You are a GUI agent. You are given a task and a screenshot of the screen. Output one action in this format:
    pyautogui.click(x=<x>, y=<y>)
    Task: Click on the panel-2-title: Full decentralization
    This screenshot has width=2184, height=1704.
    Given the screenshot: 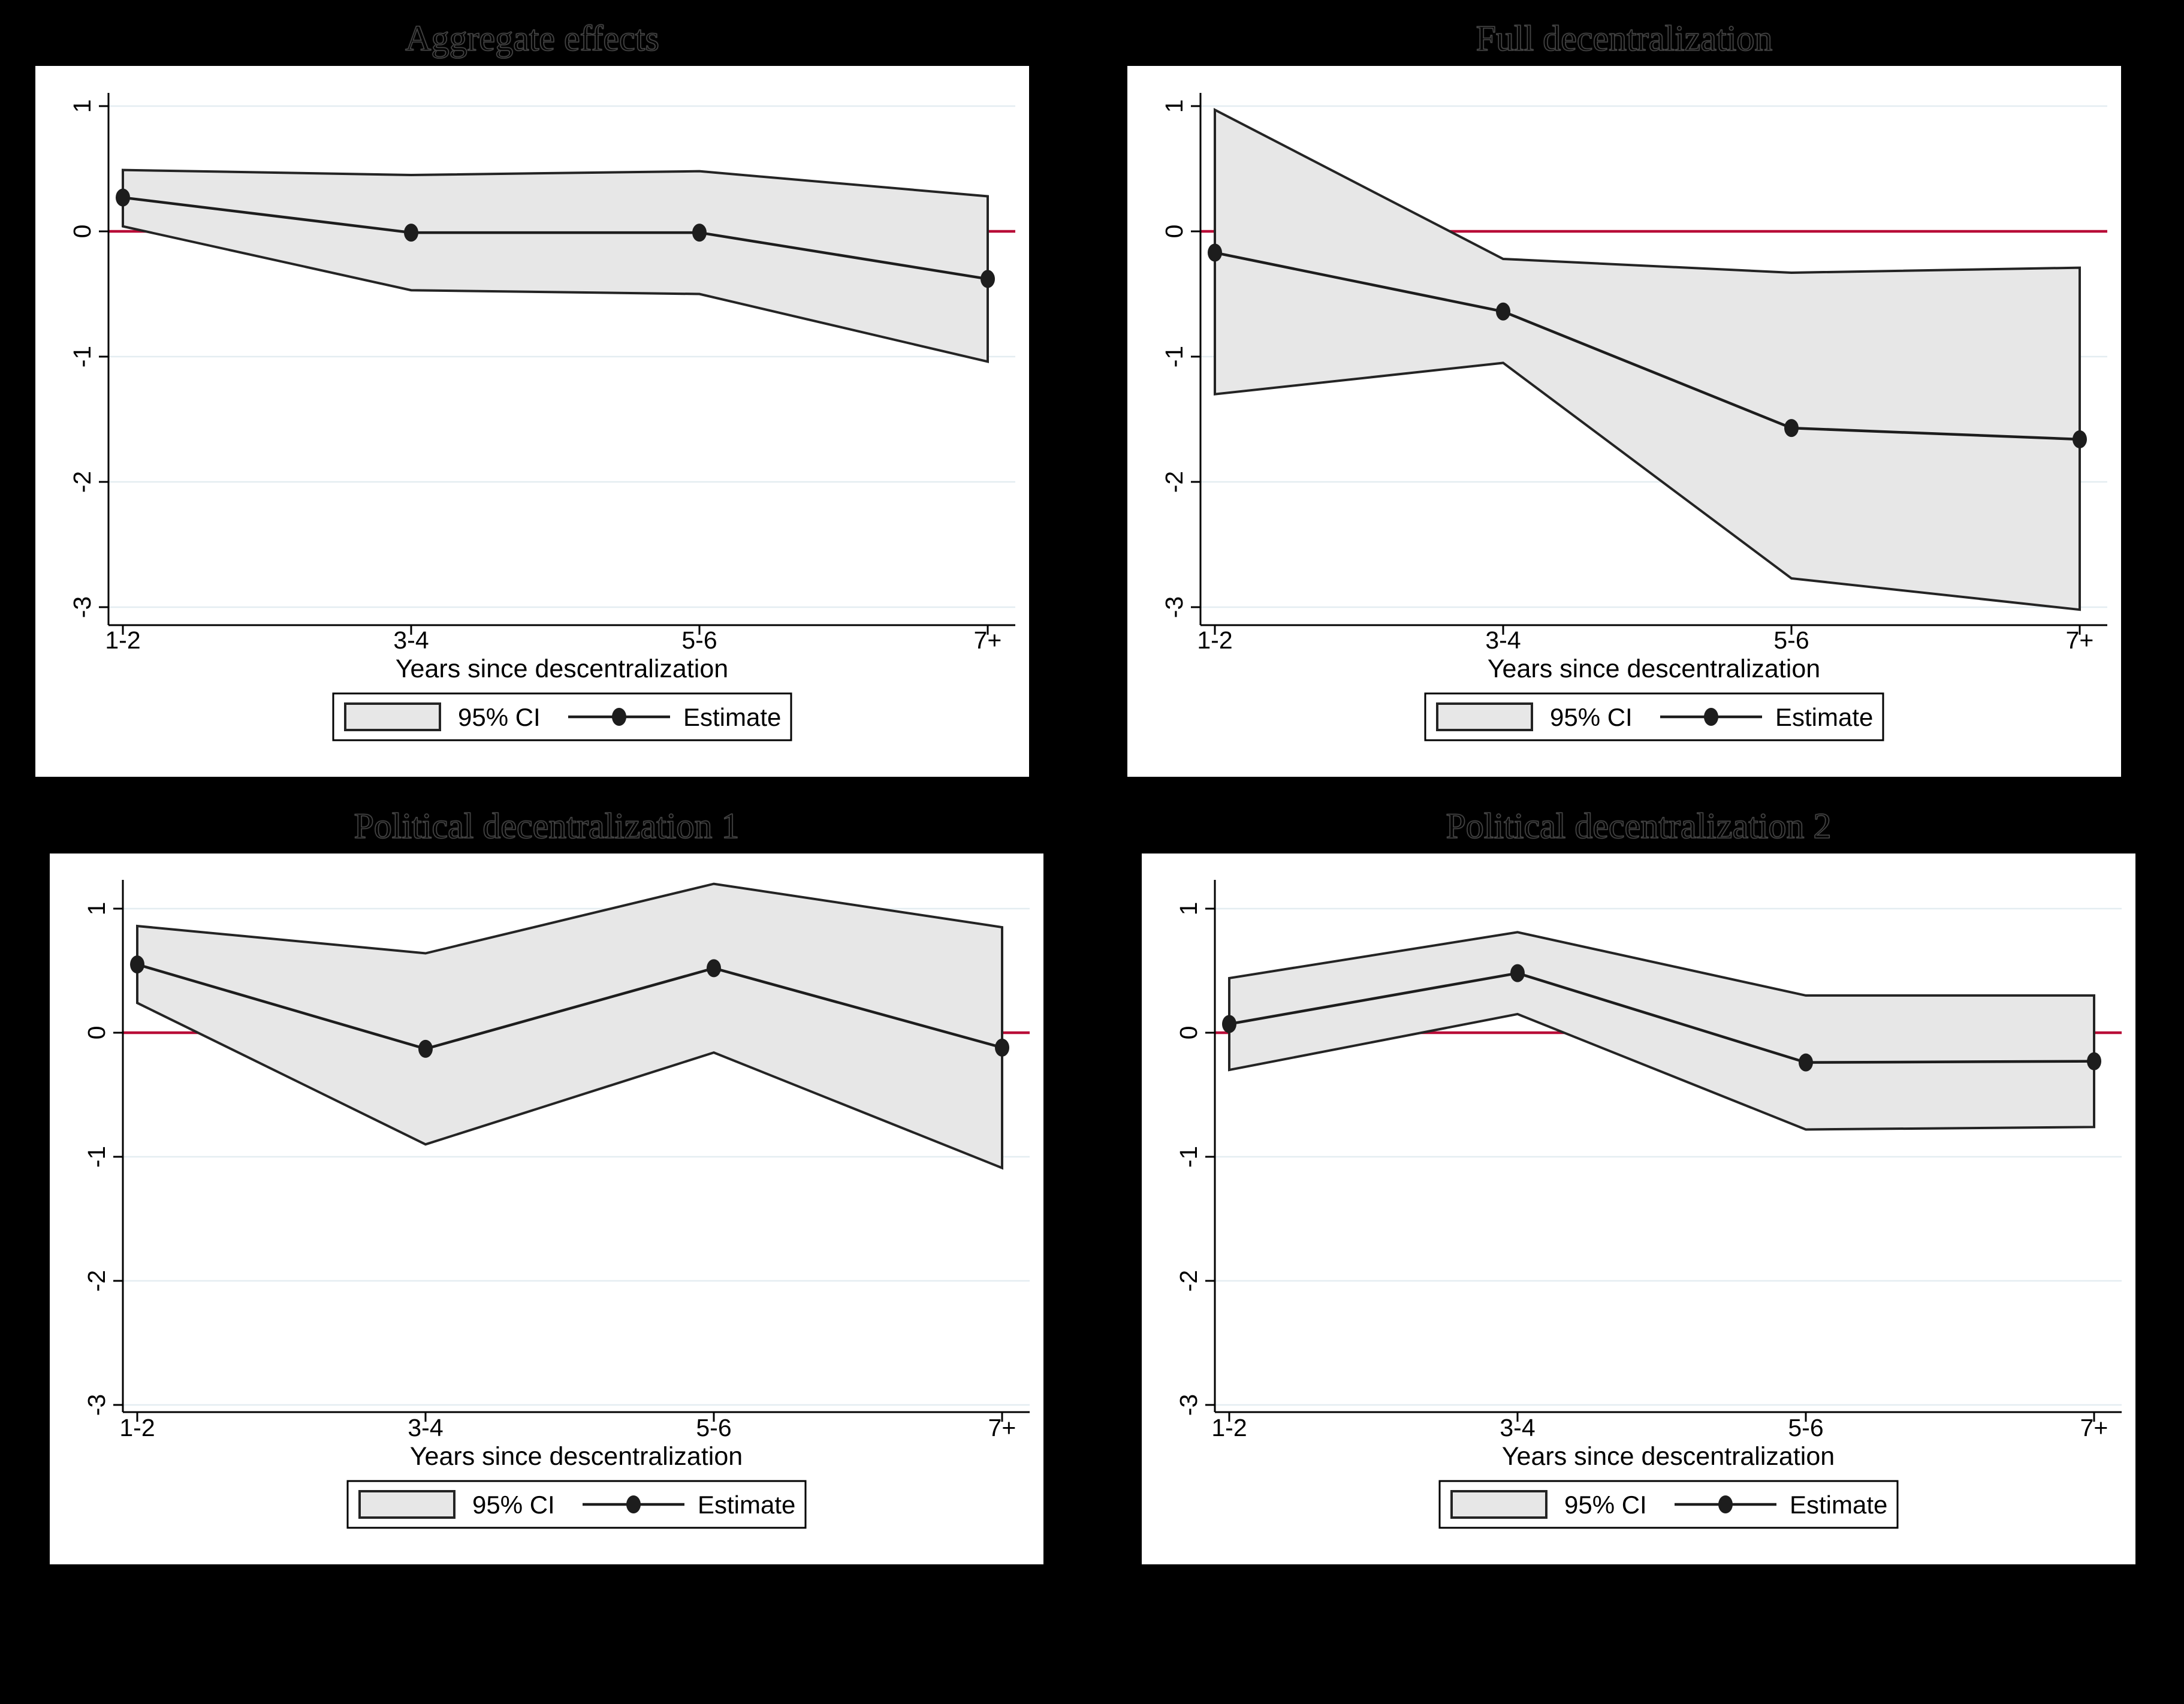 What is the action you would take?
    pyautogui.click(x=1624, y=38)
    